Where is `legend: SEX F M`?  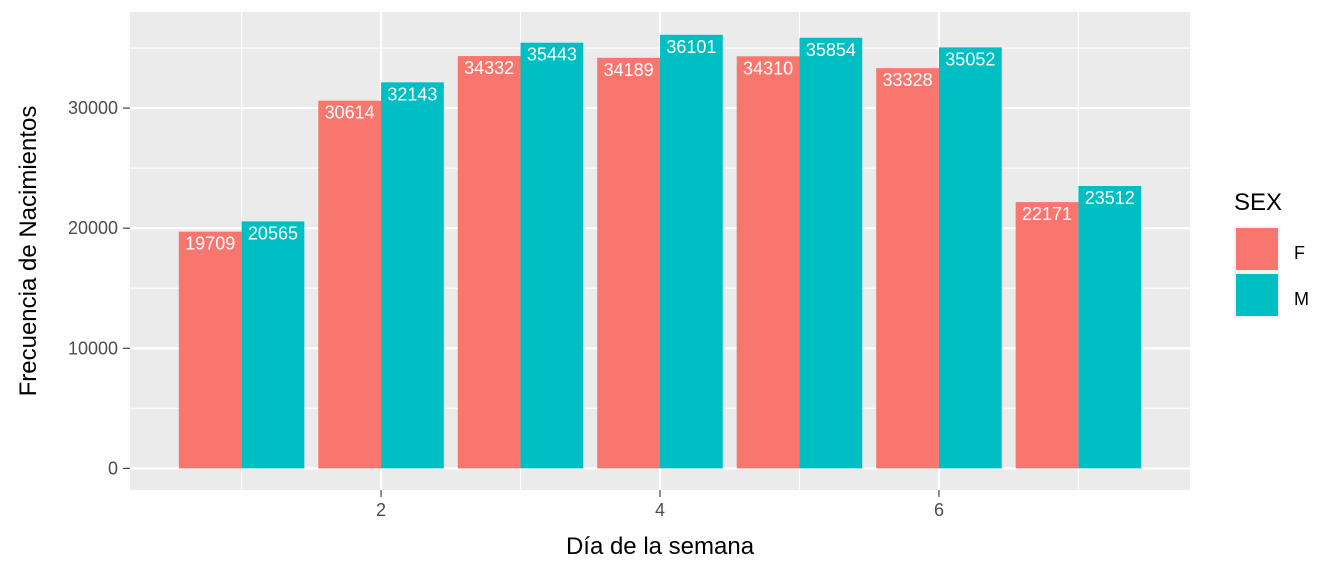
legend: SEX F M is located at coordinates (1271, 253).